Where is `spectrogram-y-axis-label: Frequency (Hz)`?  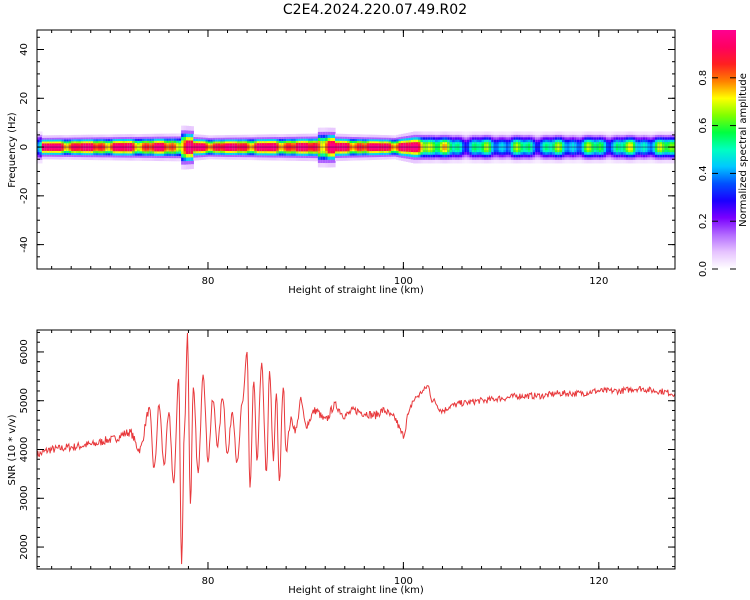
spectrogram-y-axis-label: Frequency (Hz) is located at coordinates (12, 150).